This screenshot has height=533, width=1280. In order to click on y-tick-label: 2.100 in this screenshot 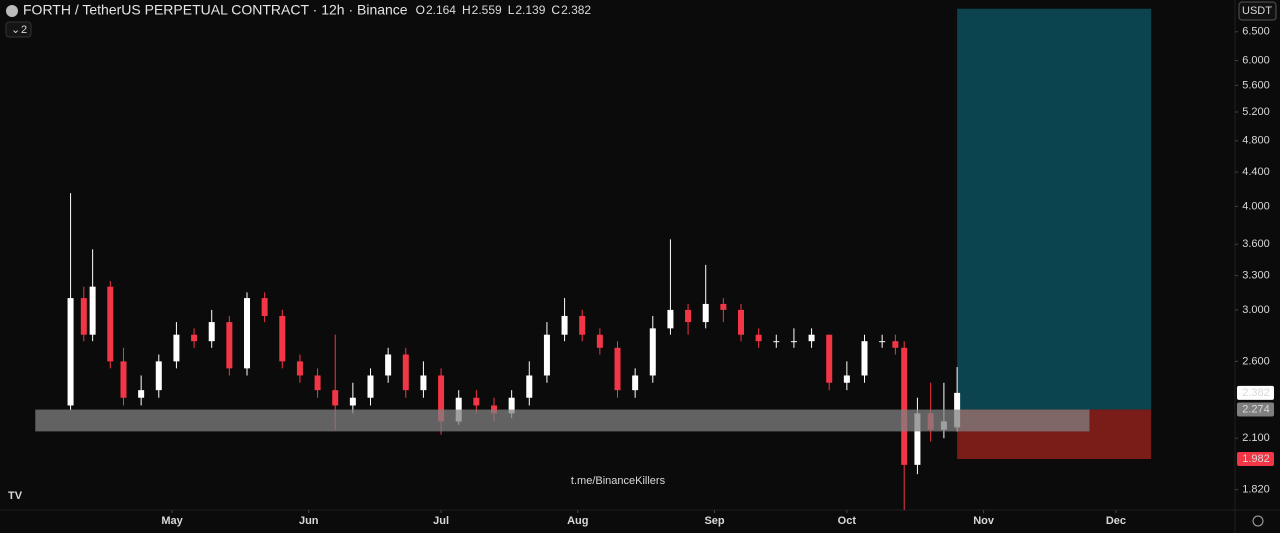, I will do `click(1256, 438)`.